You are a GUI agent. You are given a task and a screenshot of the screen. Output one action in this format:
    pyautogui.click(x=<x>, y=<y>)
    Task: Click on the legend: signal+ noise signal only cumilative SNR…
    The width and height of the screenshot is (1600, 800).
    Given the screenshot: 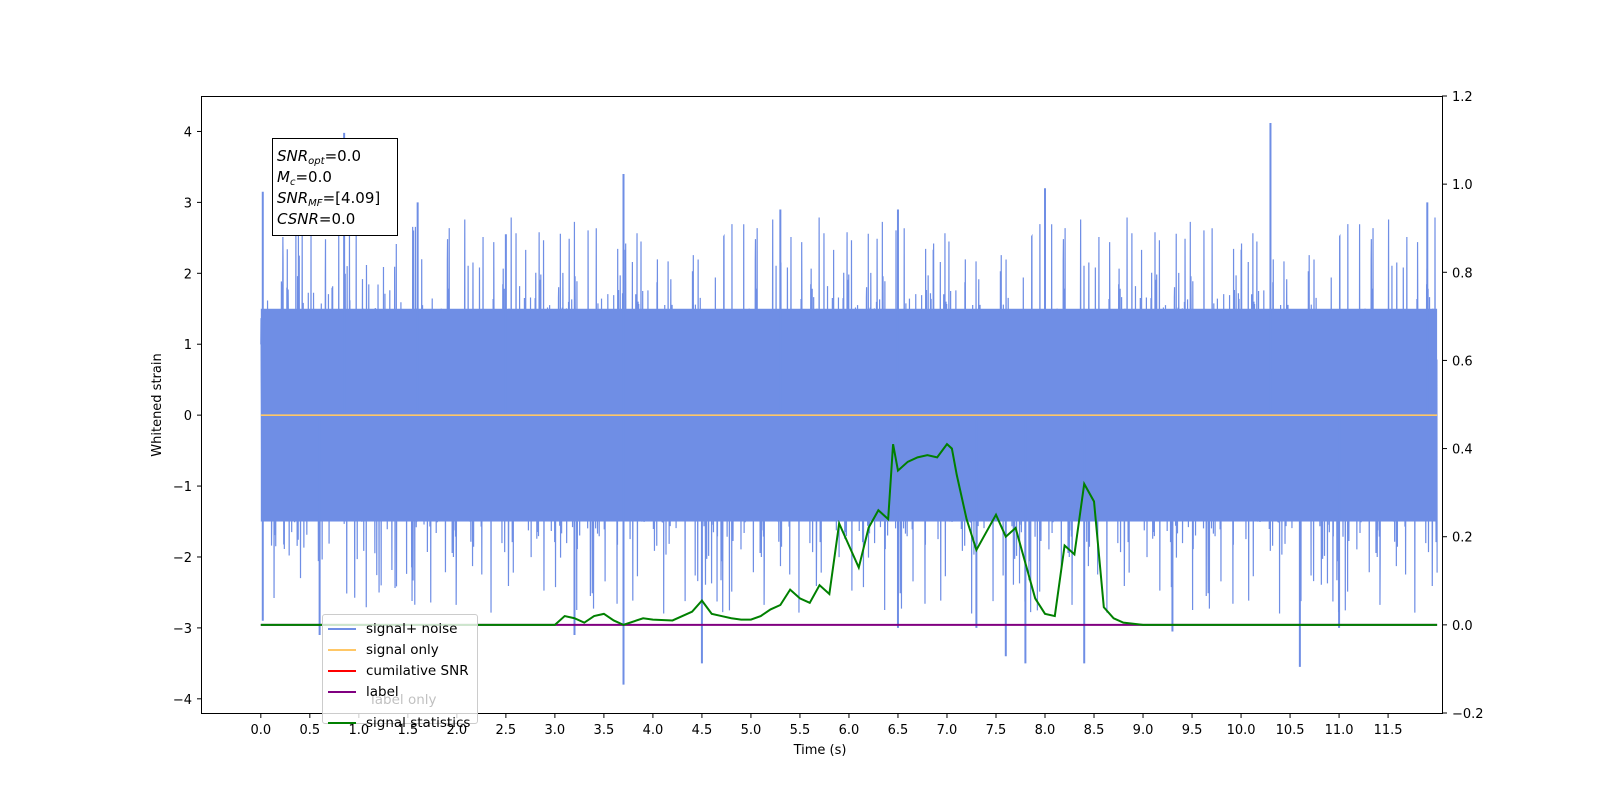 What is the action you would take?
    pyautogui.click(x=400, y=672)
    